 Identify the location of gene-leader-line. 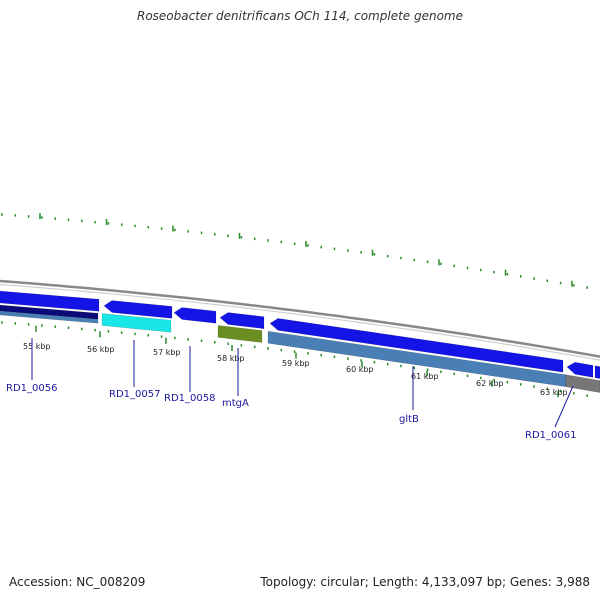
(564, 406).